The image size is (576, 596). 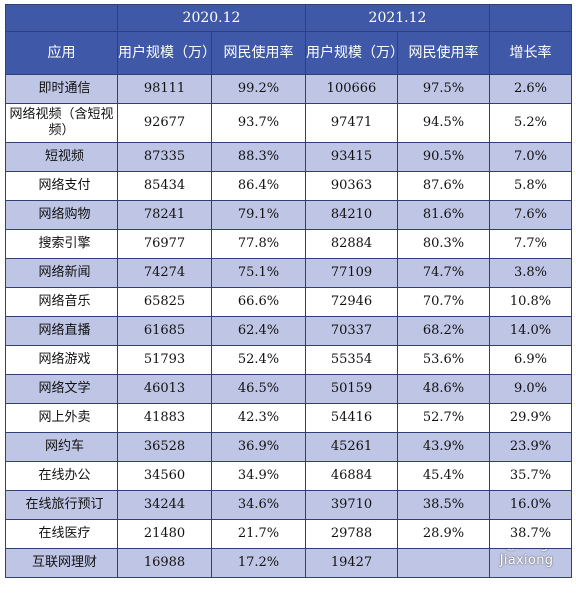 I want to click on rate-2020-cell: 77.8%, so click(x=258, y=244).